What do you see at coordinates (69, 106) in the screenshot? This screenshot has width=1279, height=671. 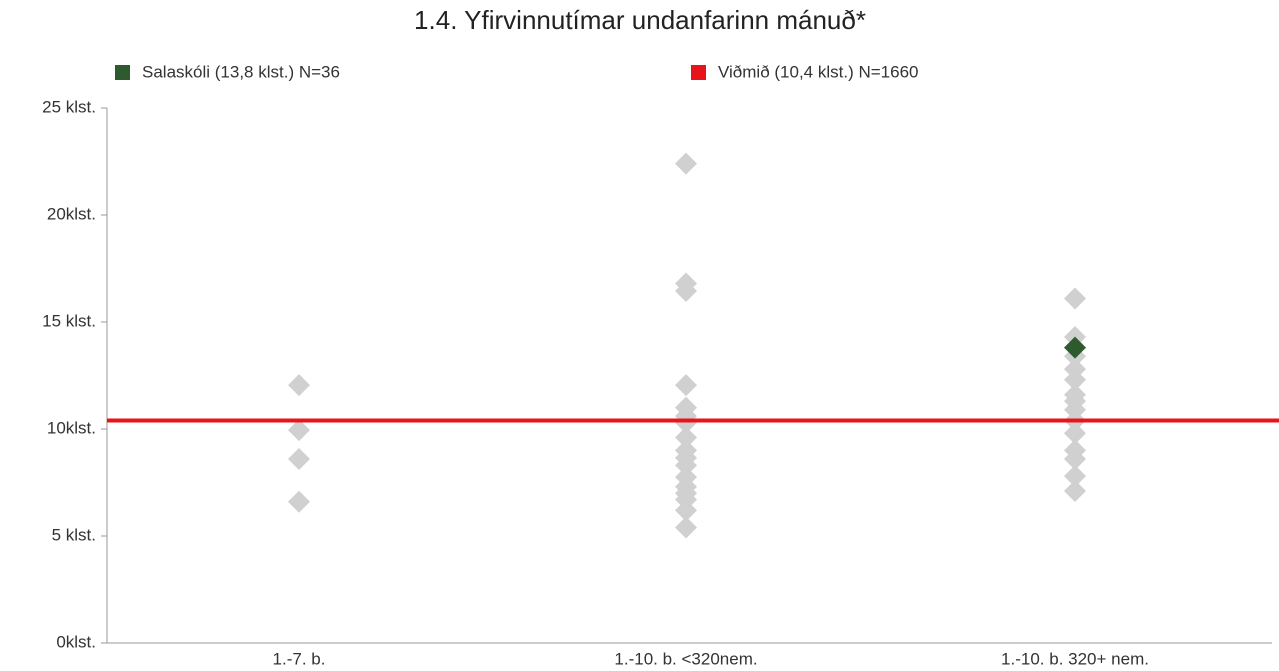 I see `y-tick-label: 25 klst.` at bounding box center [69, 106].